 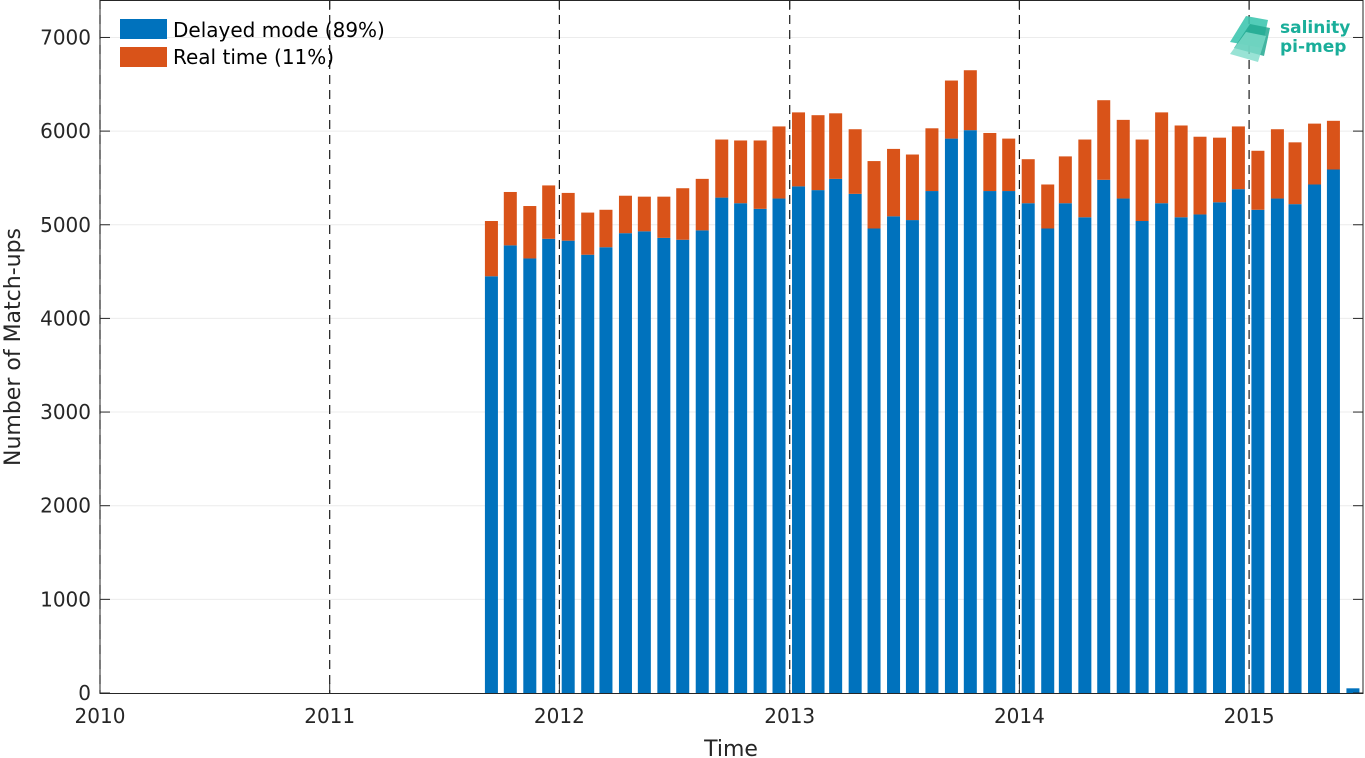 What do you see at coordinates (65, 131) in the screenshot?
I see `y-tick-label-6000: 6000` at bounding box center [65, 131].